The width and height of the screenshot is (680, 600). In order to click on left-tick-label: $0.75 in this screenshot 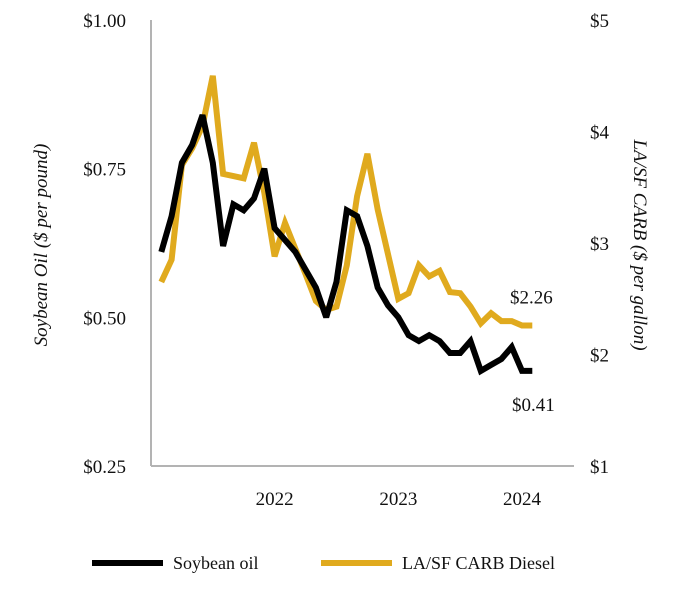, I will do `click(104, 170)`.